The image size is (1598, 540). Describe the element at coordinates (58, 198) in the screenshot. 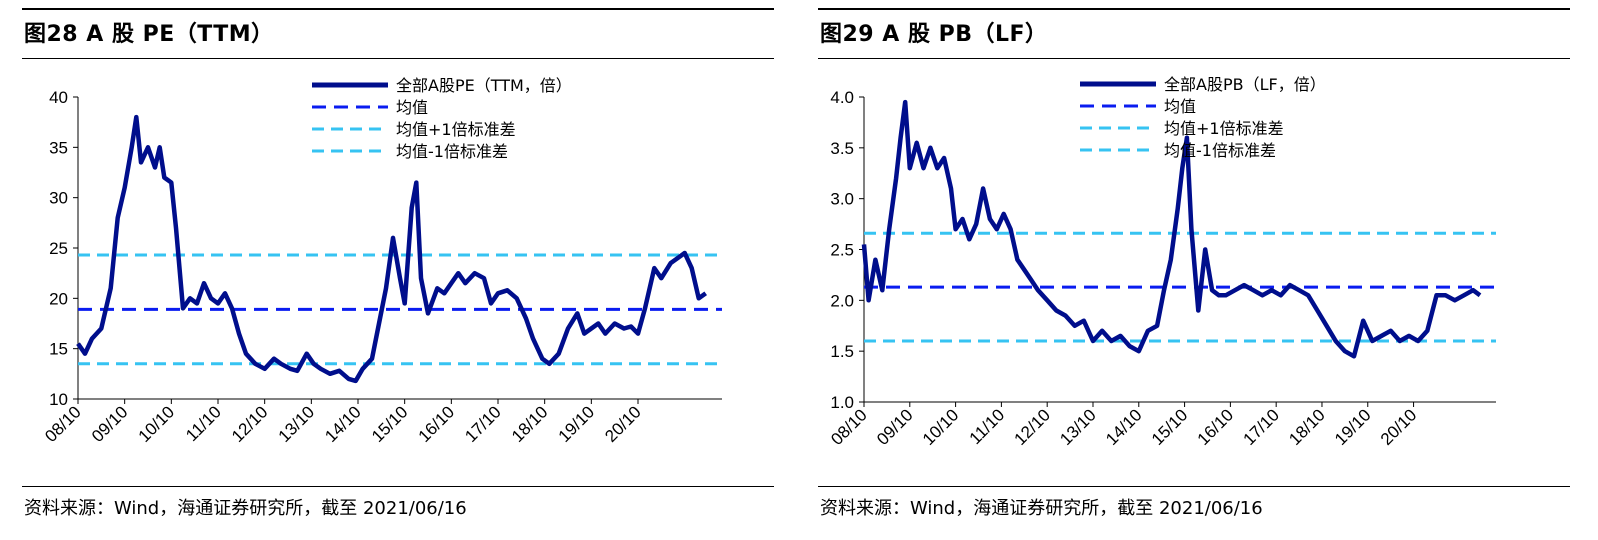

I see `y-tick-label: 30` at that location.